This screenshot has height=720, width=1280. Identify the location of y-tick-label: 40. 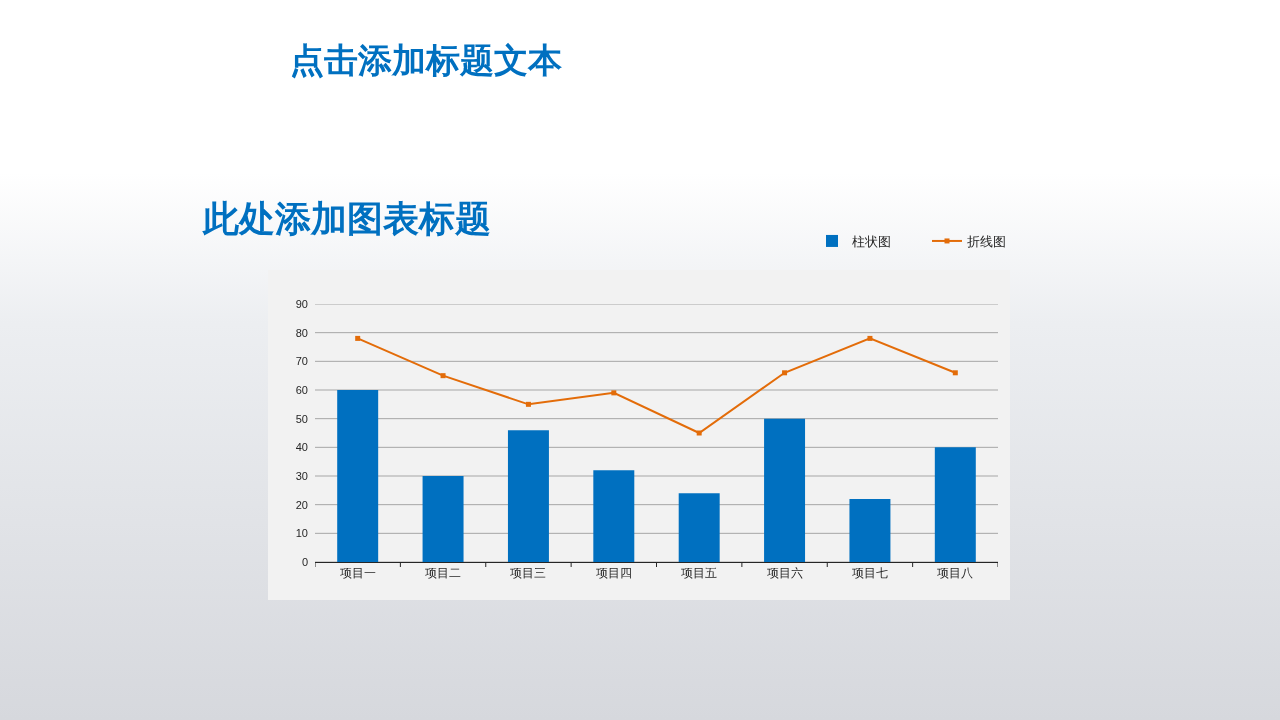
(301, 447).